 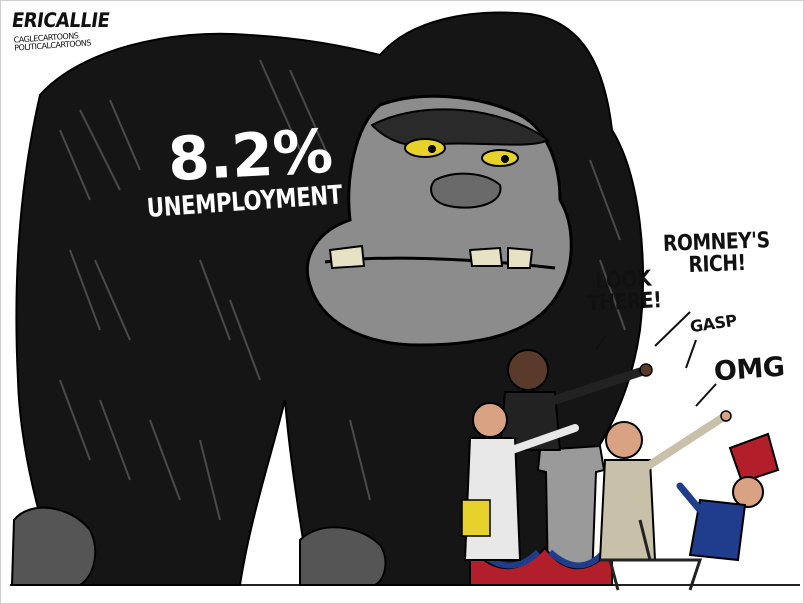 I want to click on gorilla-left-eye, so click(x=425, y=148).